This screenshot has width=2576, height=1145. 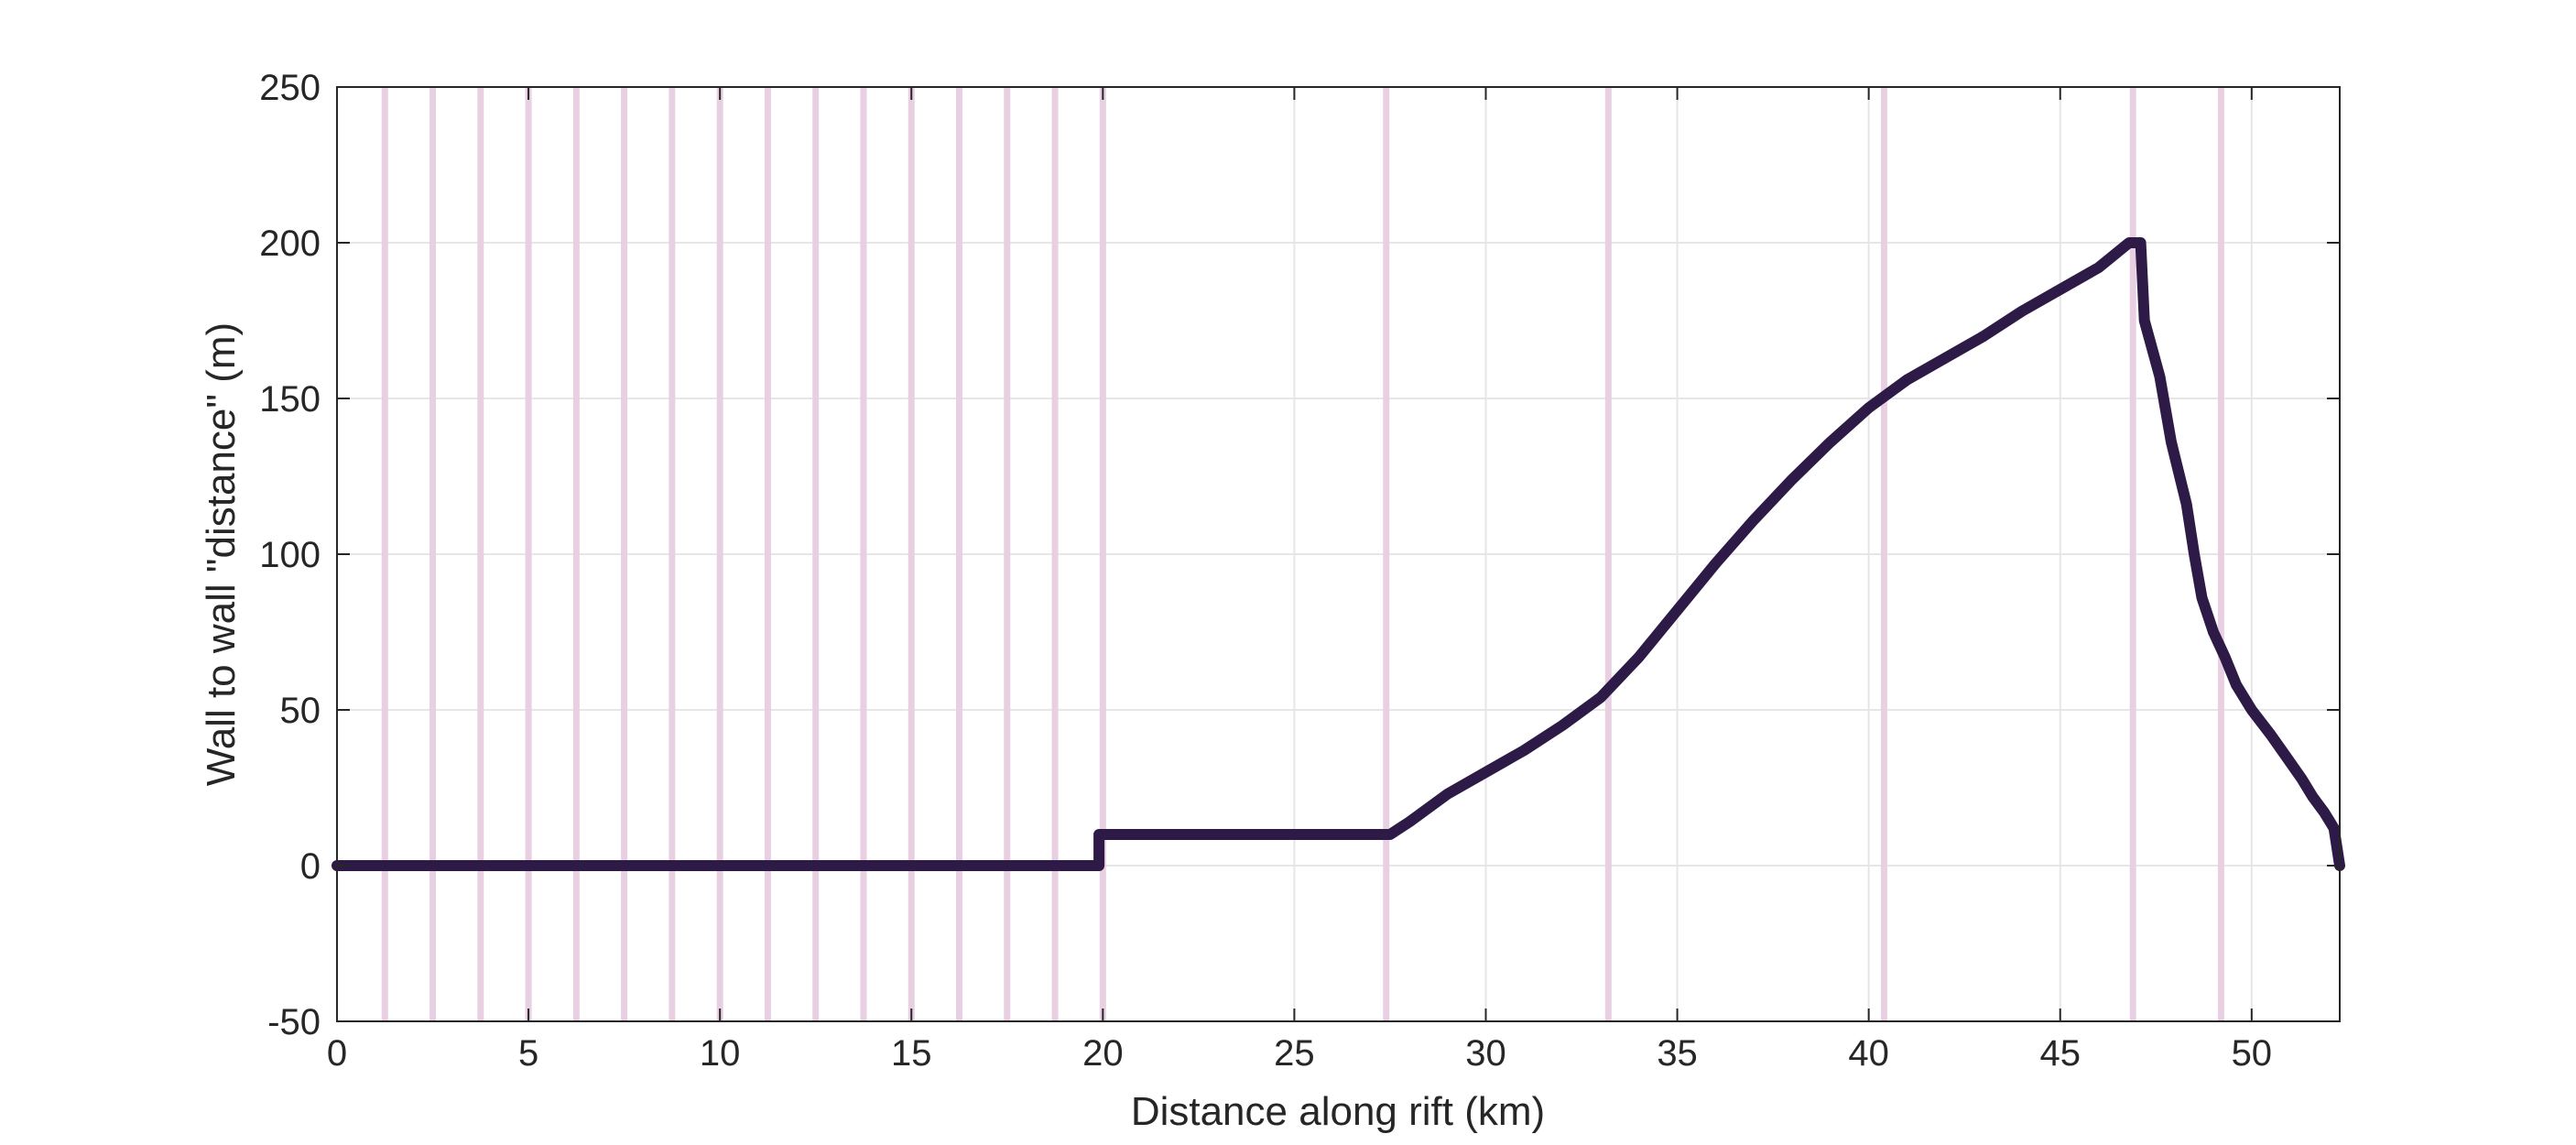 I want to click on x-tick-label-0: 0, so click(x=337, y=1054).